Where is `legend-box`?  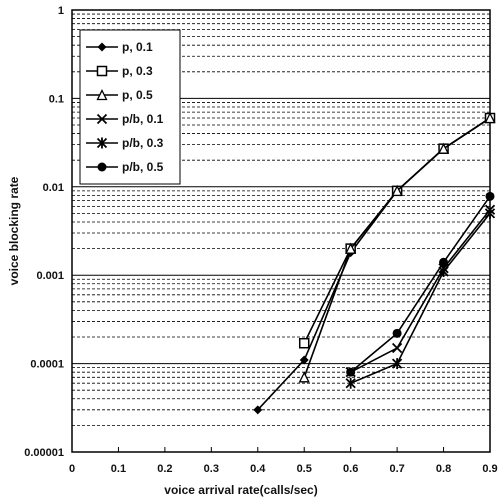
legend-box is located at coordinates (130, 107).